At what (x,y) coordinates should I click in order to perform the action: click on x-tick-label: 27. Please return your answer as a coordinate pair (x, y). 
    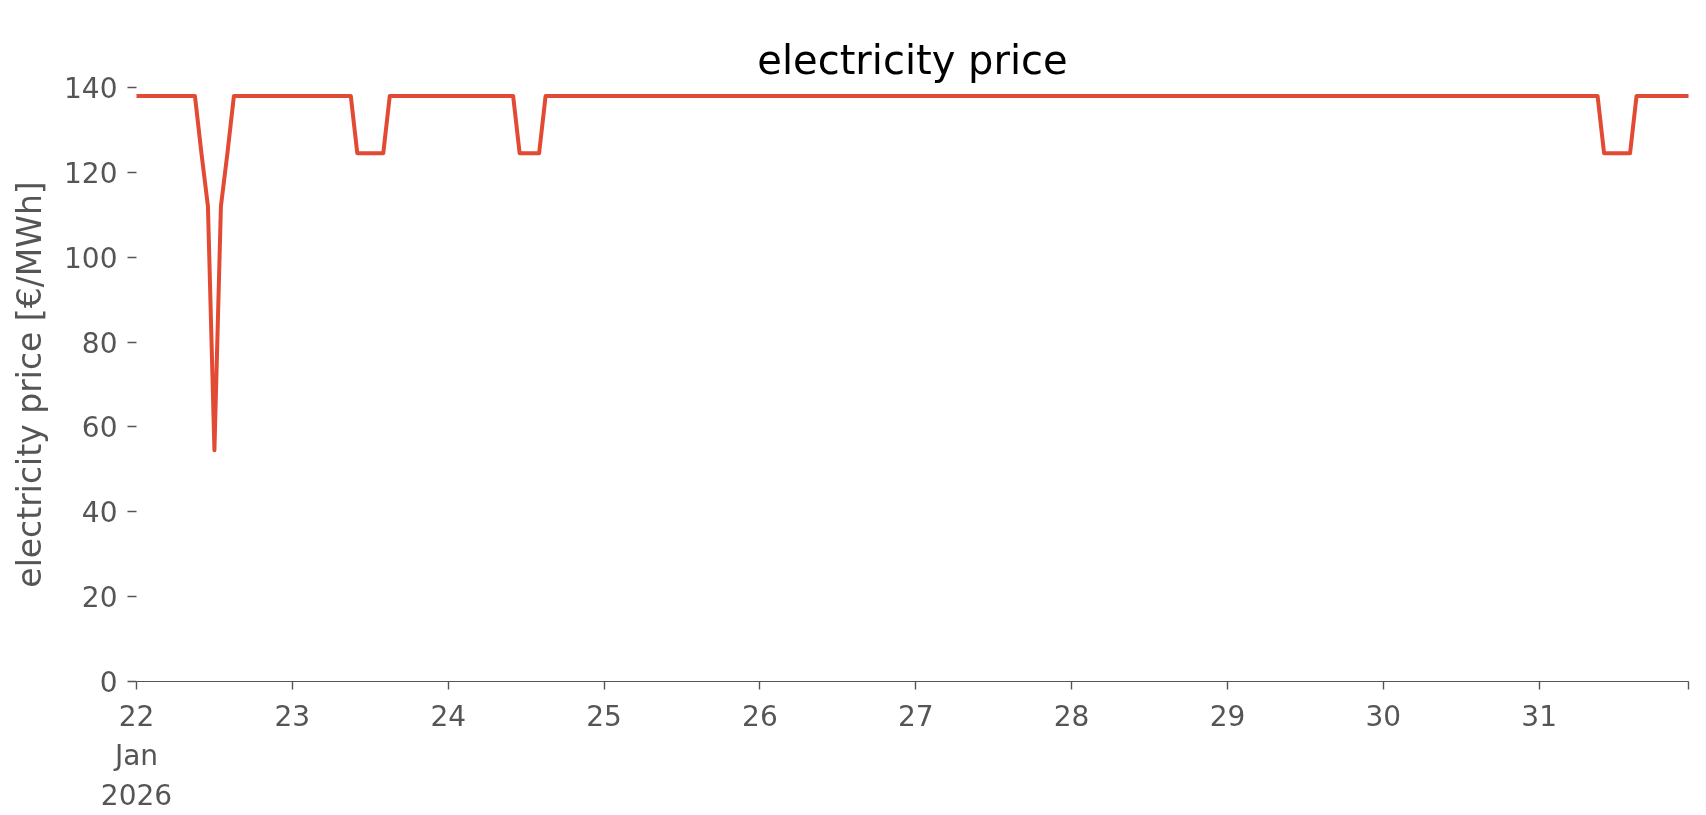
    Looking at the image, I should click on (915, 716).